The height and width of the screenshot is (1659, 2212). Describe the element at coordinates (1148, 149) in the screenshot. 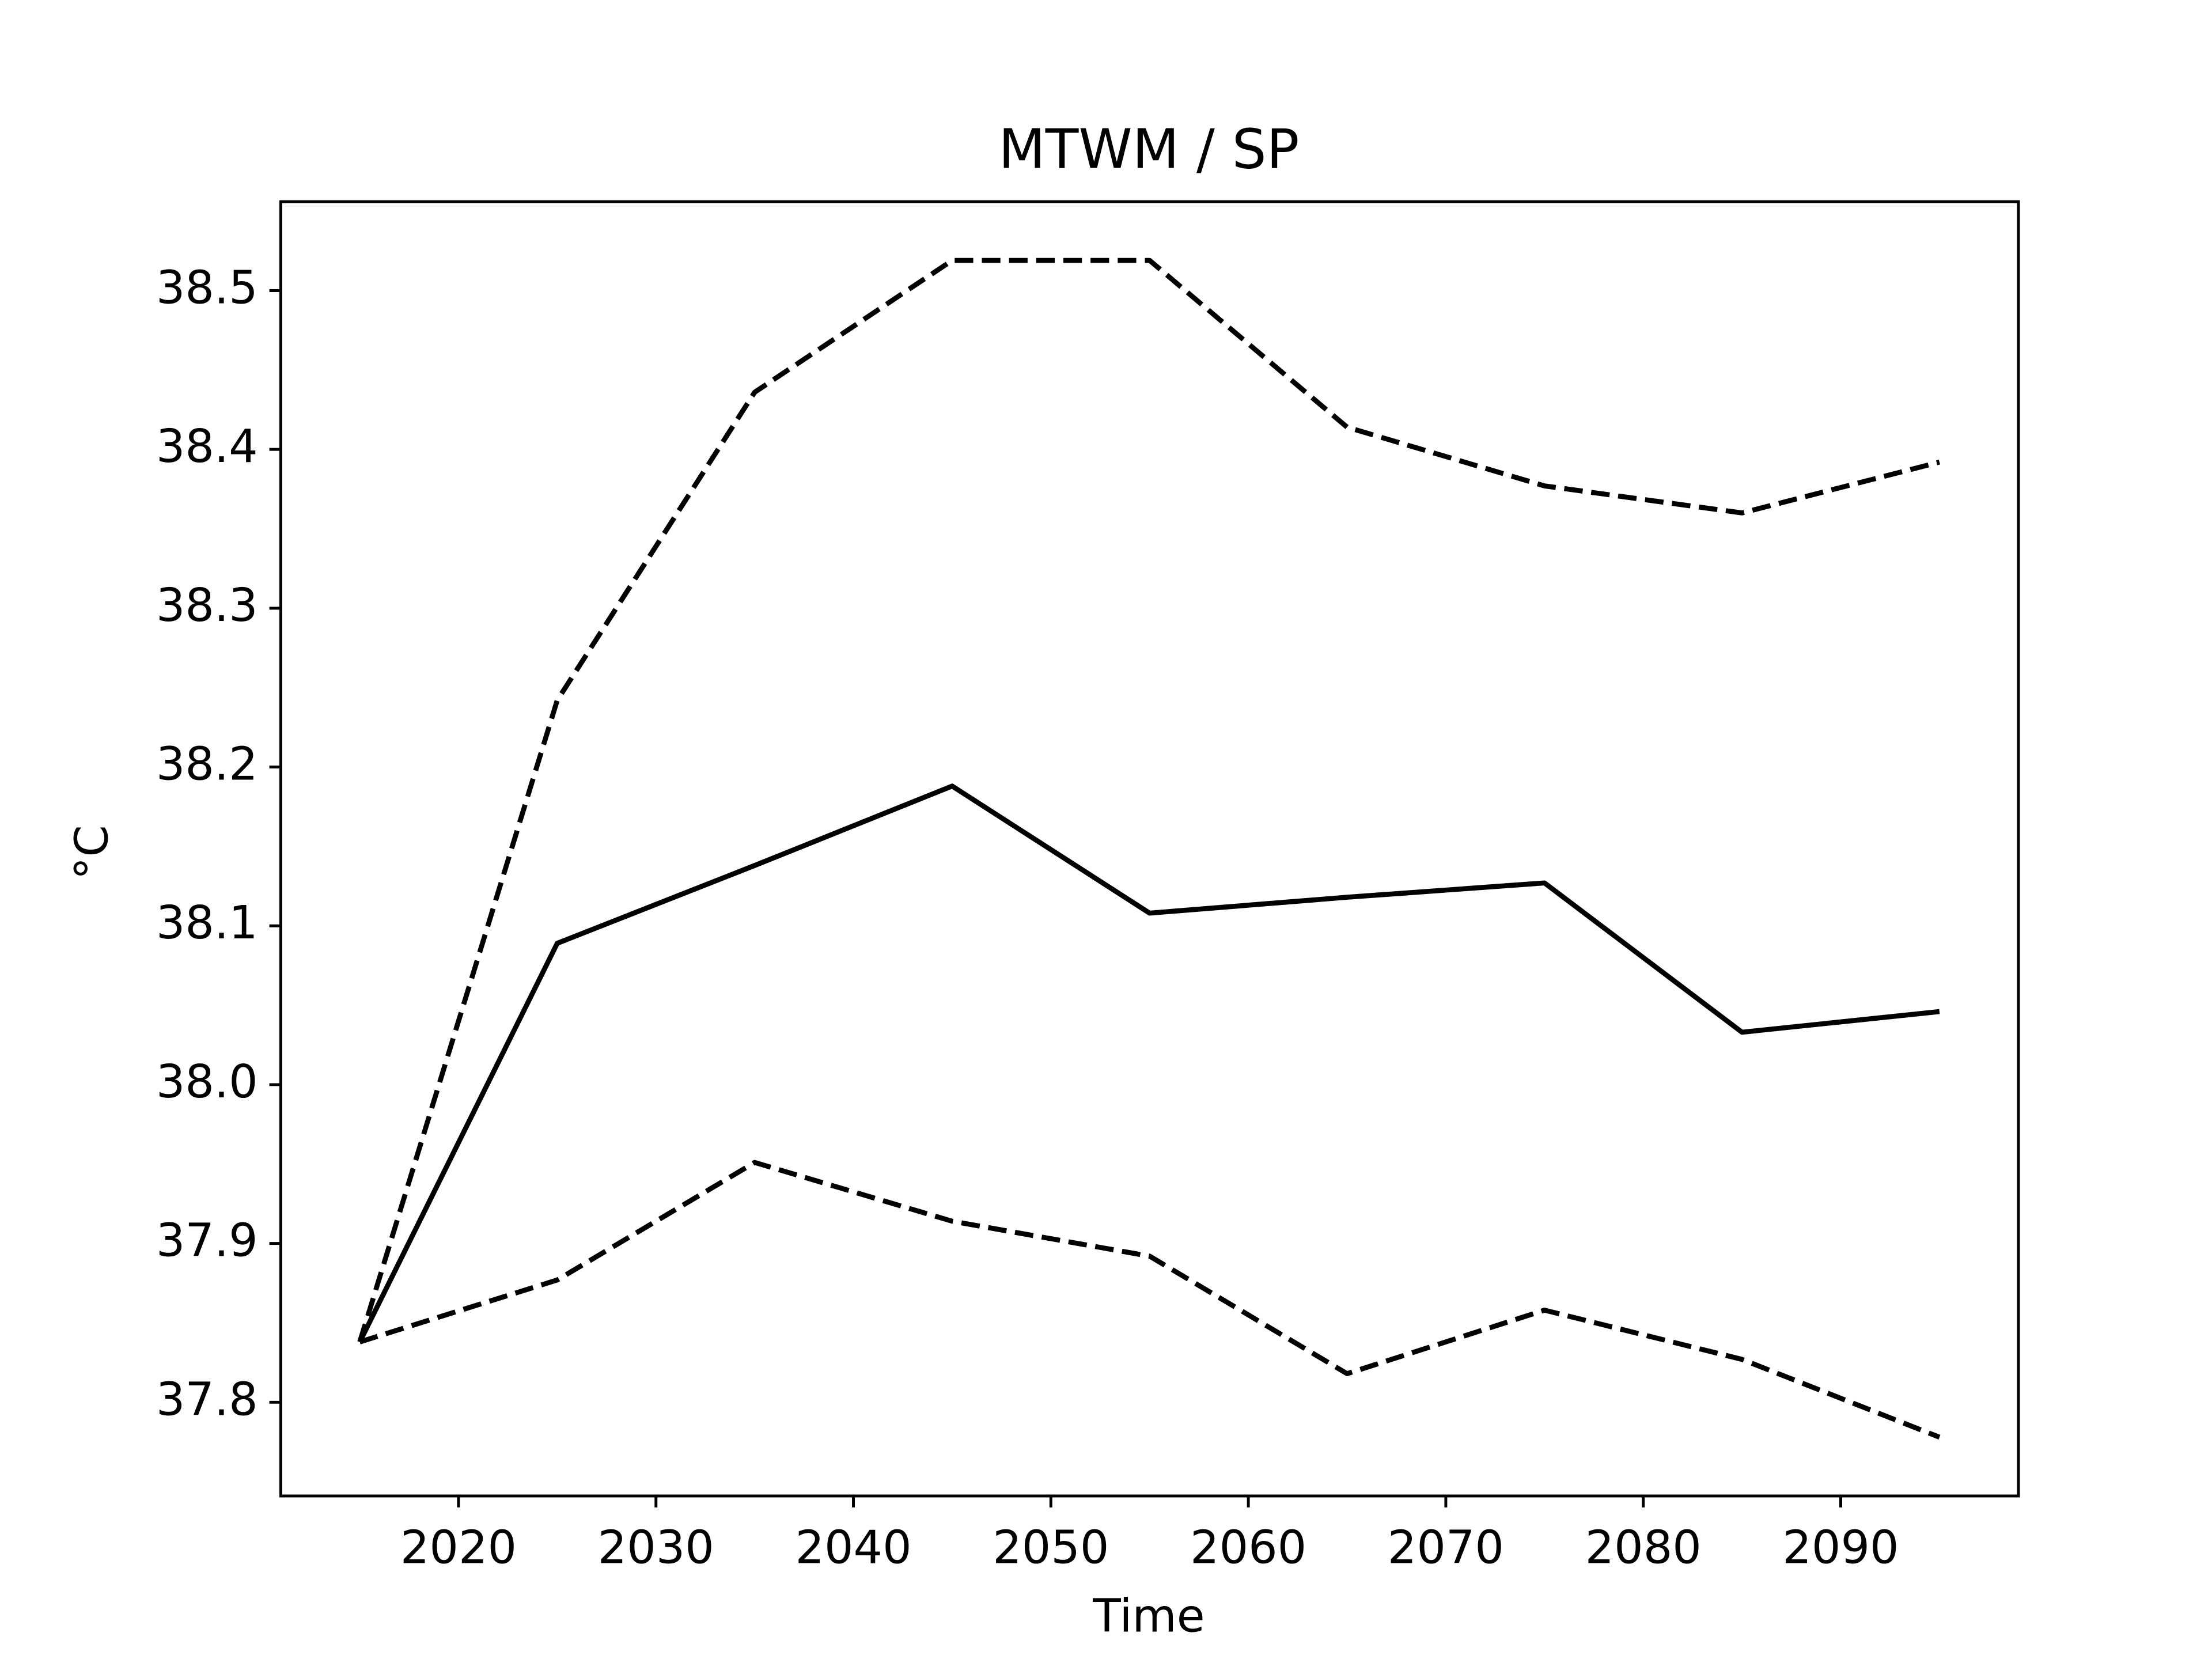

I see `chart-title: MTWM / SP` at that location.